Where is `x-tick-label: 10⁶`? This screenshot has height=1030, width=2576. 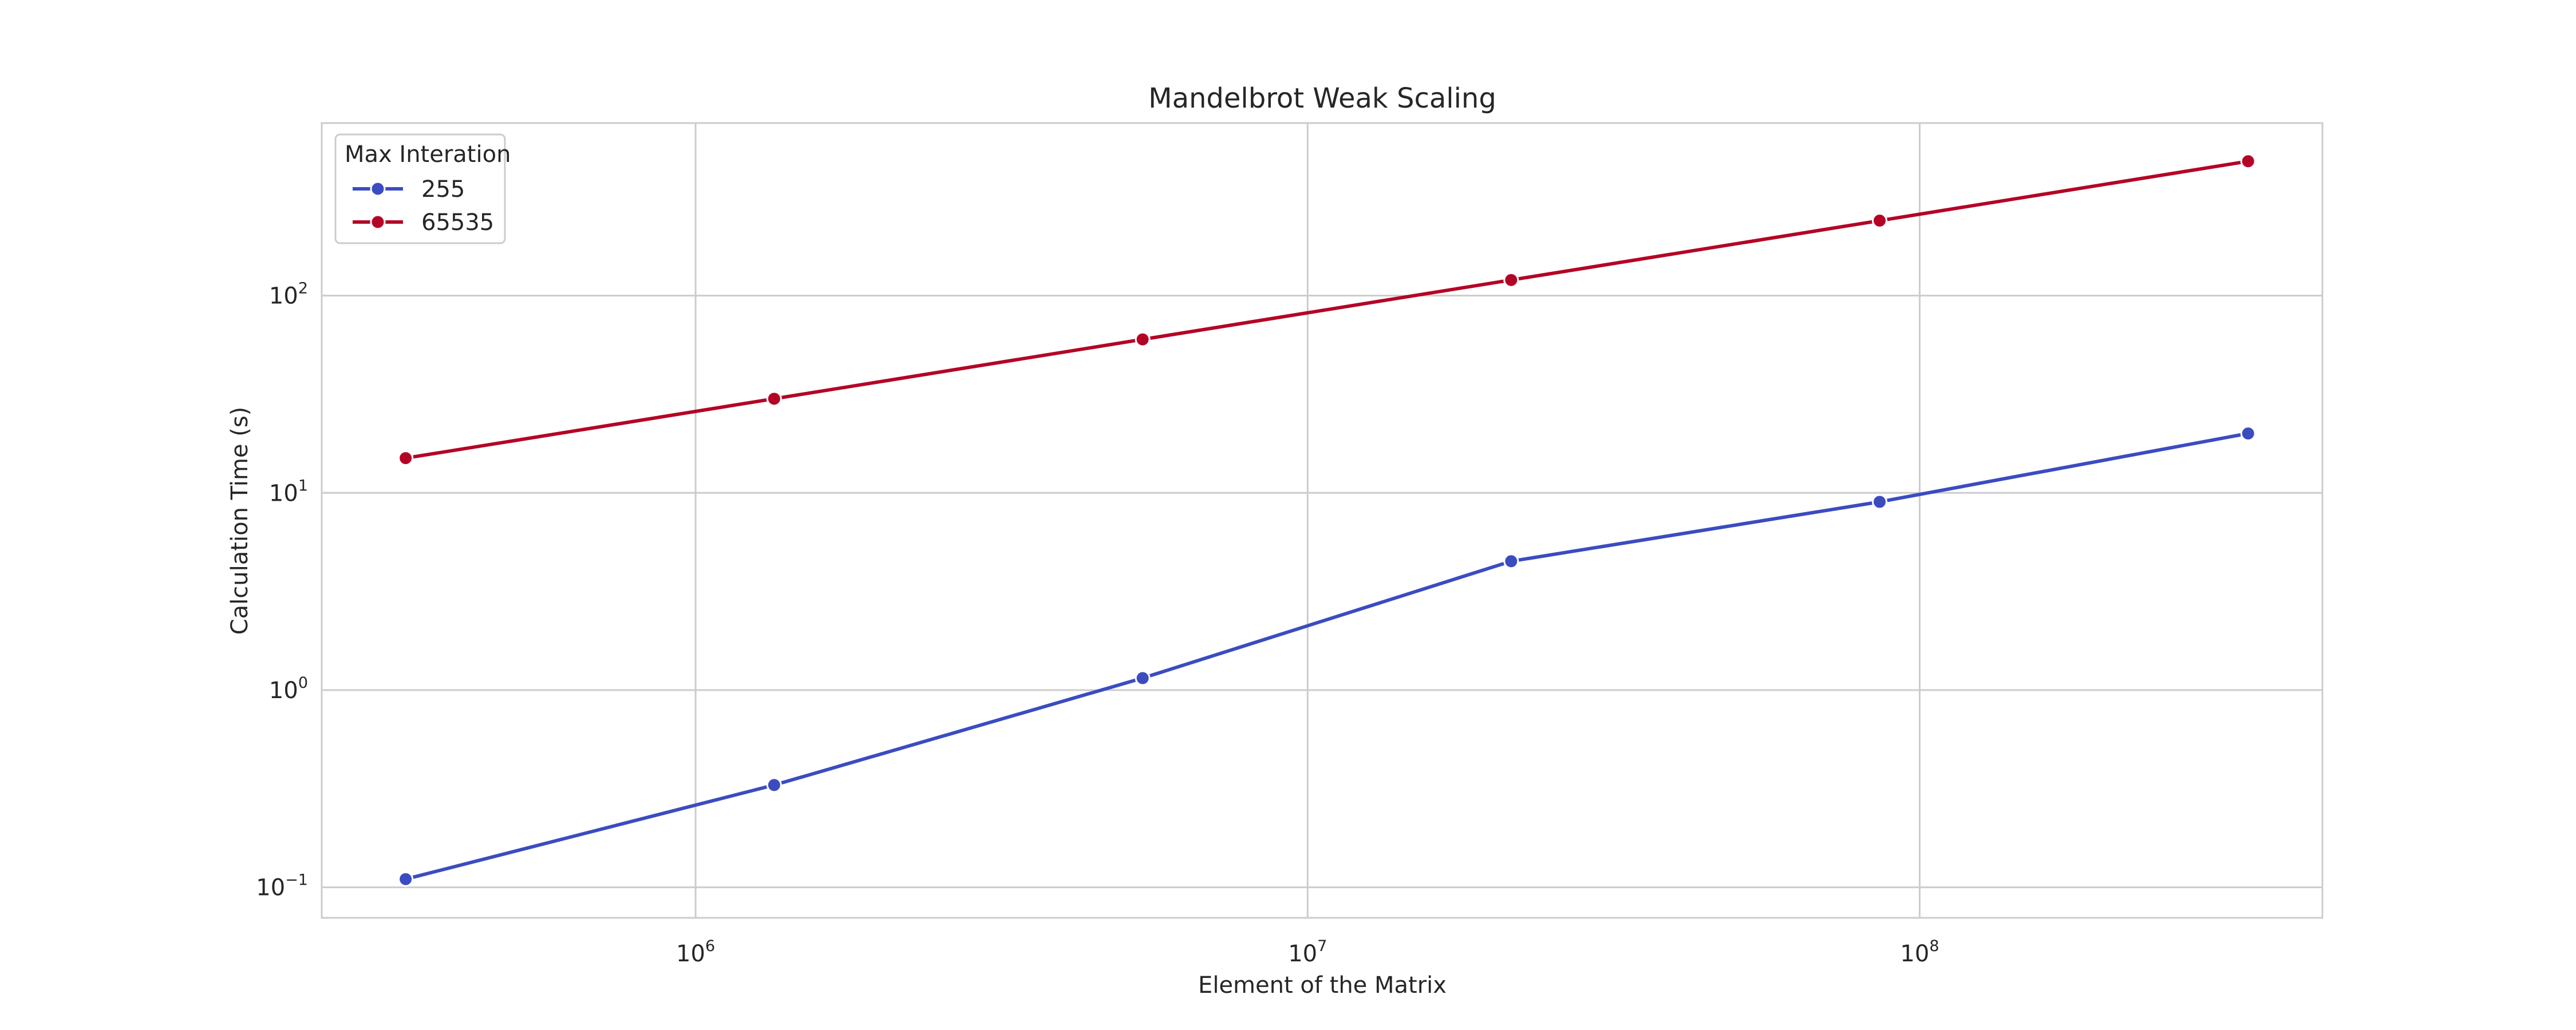
x-tick-label: 10⁶ is located at coordinates (695, 952).